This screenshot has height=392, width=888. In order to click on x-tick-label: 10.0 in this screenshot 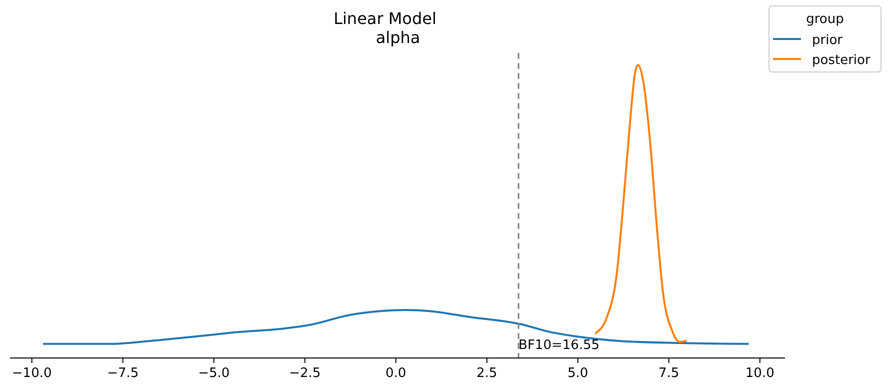, I will do `click(759, 373)`.